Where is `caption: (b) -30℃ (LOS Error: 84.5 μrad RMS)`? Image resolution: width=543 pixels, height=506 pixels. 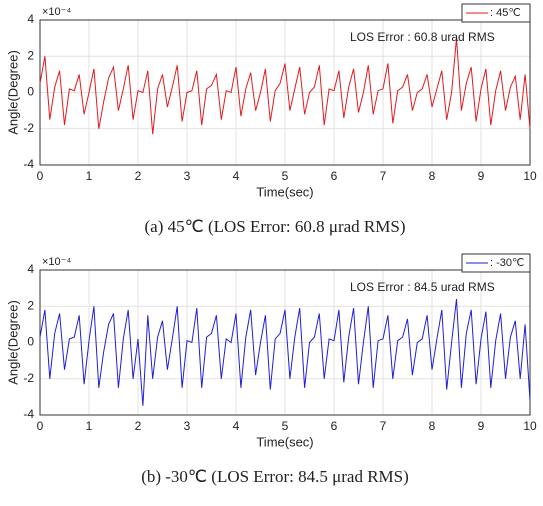 caption: (b) -30℃ (LOS Error: 84.5 μrad RMS) is located at coordinates (275, 476).